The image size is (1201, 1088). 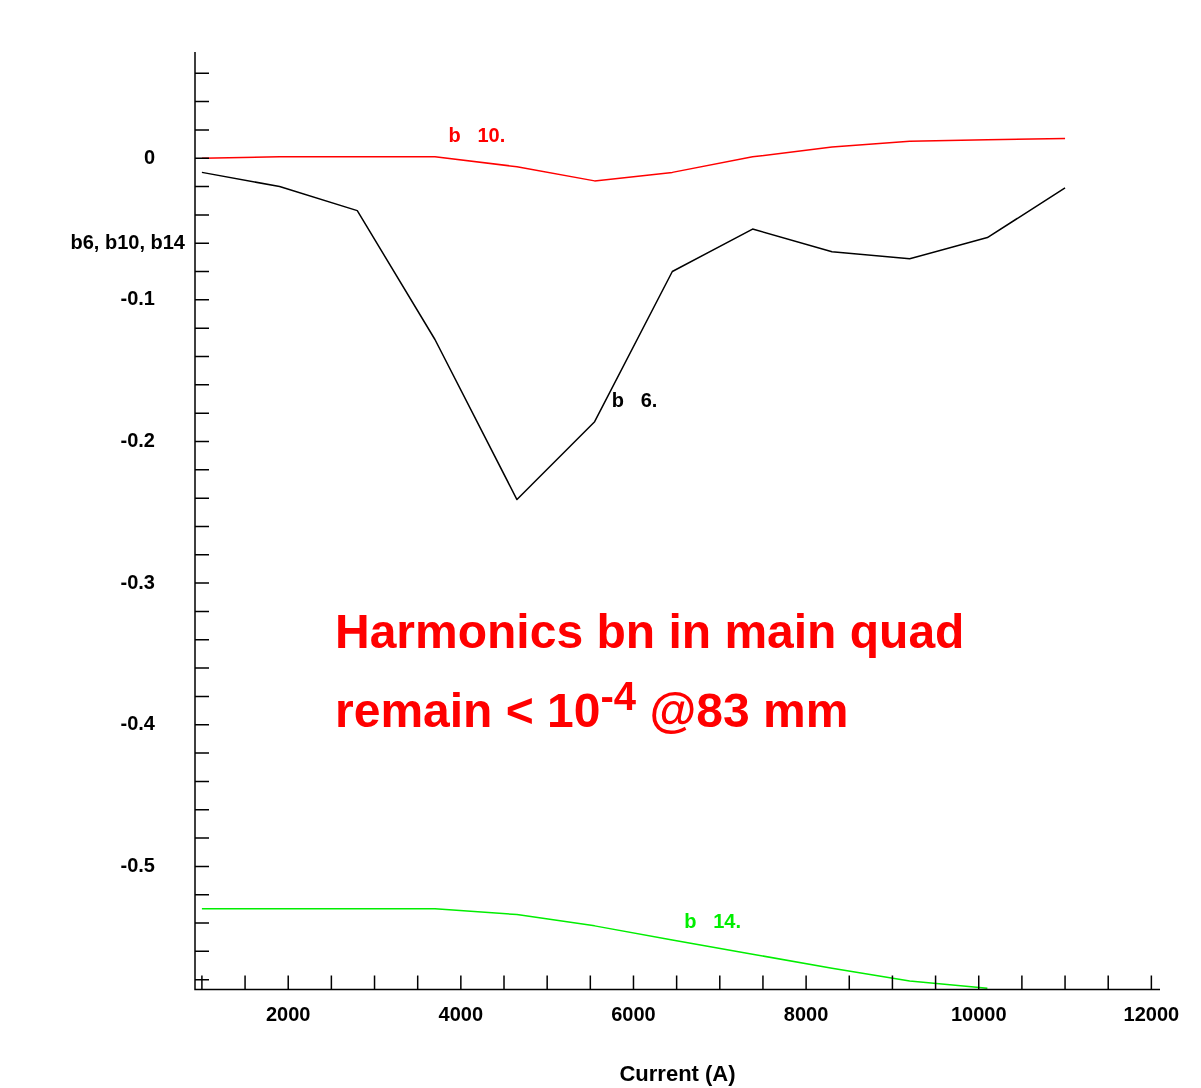 I want to click on x-tick-label: 10000, so click(x=978, y=1014).